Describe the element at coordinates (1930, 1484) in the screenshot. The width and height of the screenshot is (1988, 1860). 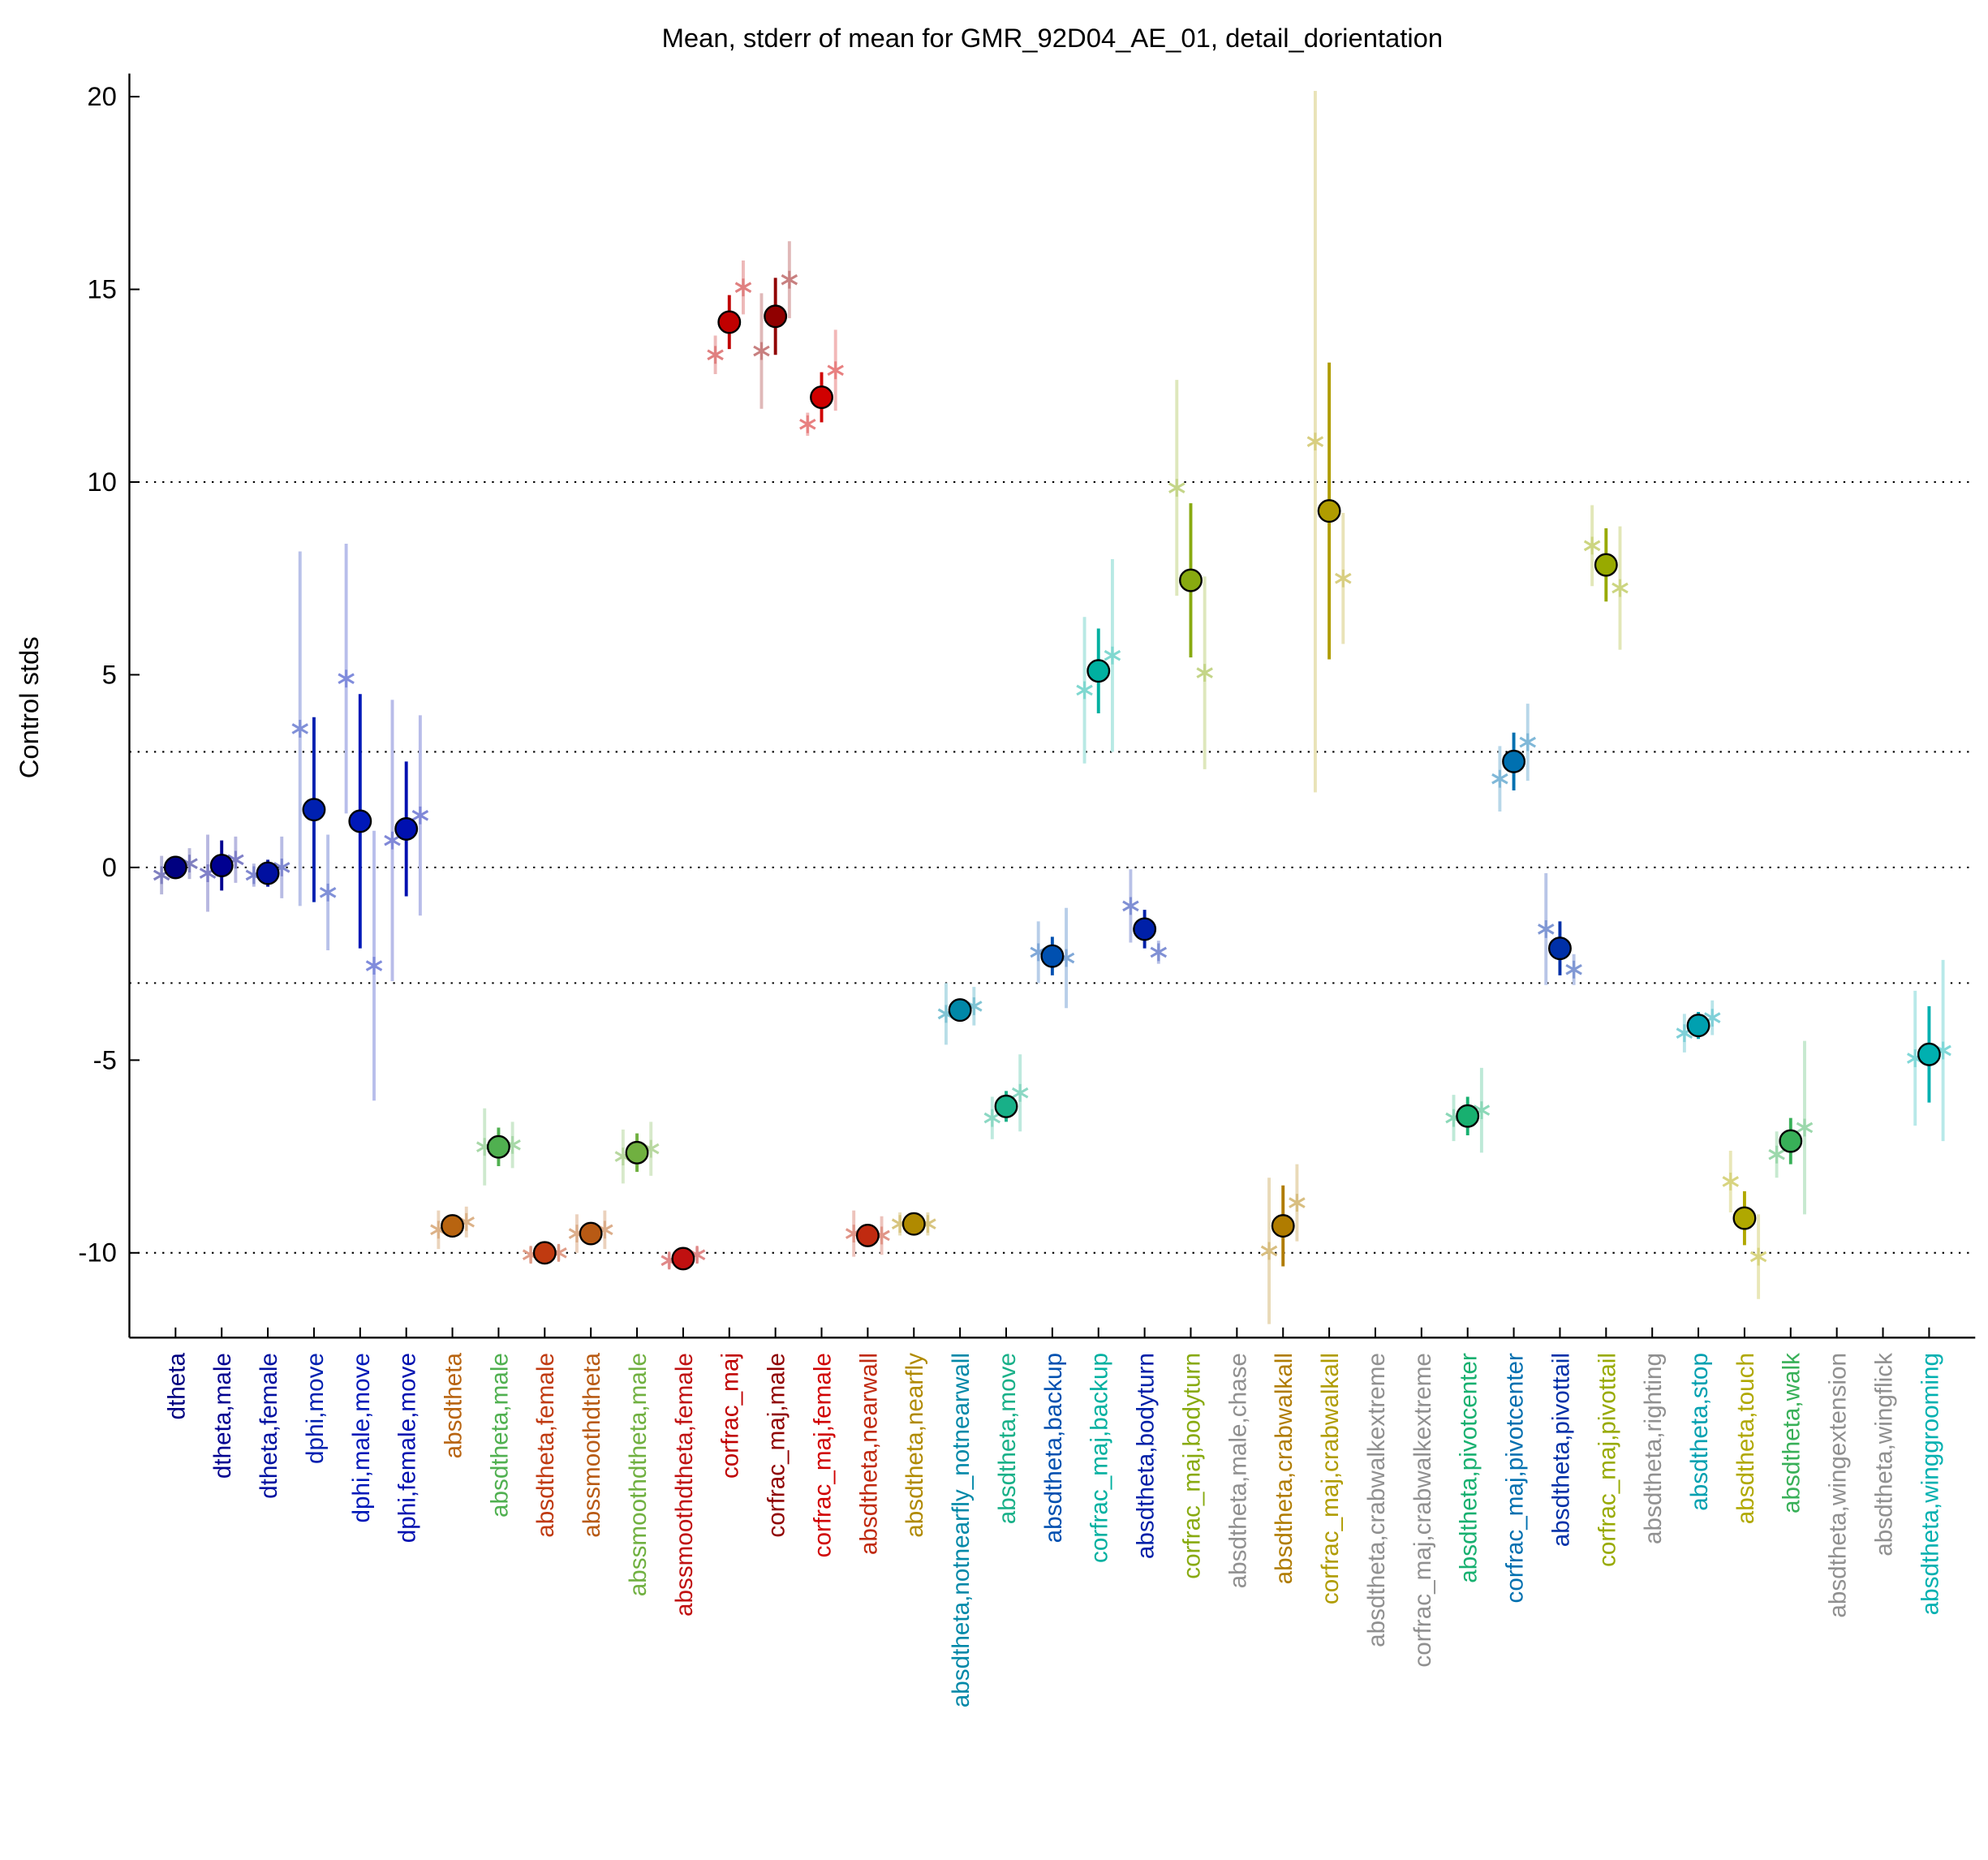
I see `x-tick-label: absdtheta,winggrooming` at that location.